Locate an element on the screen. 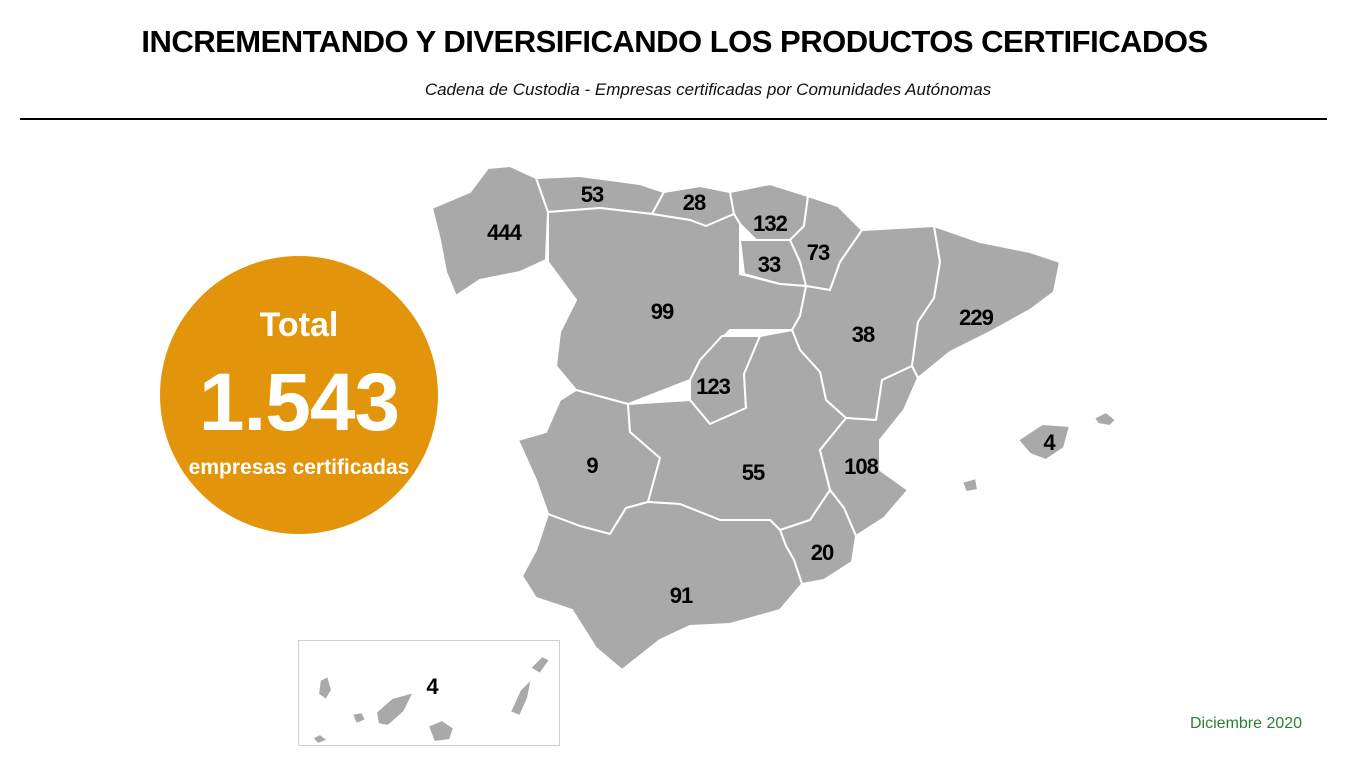 This screenshot has height=757, width=1349. region-menorca is located at coordinates (1105, 419).